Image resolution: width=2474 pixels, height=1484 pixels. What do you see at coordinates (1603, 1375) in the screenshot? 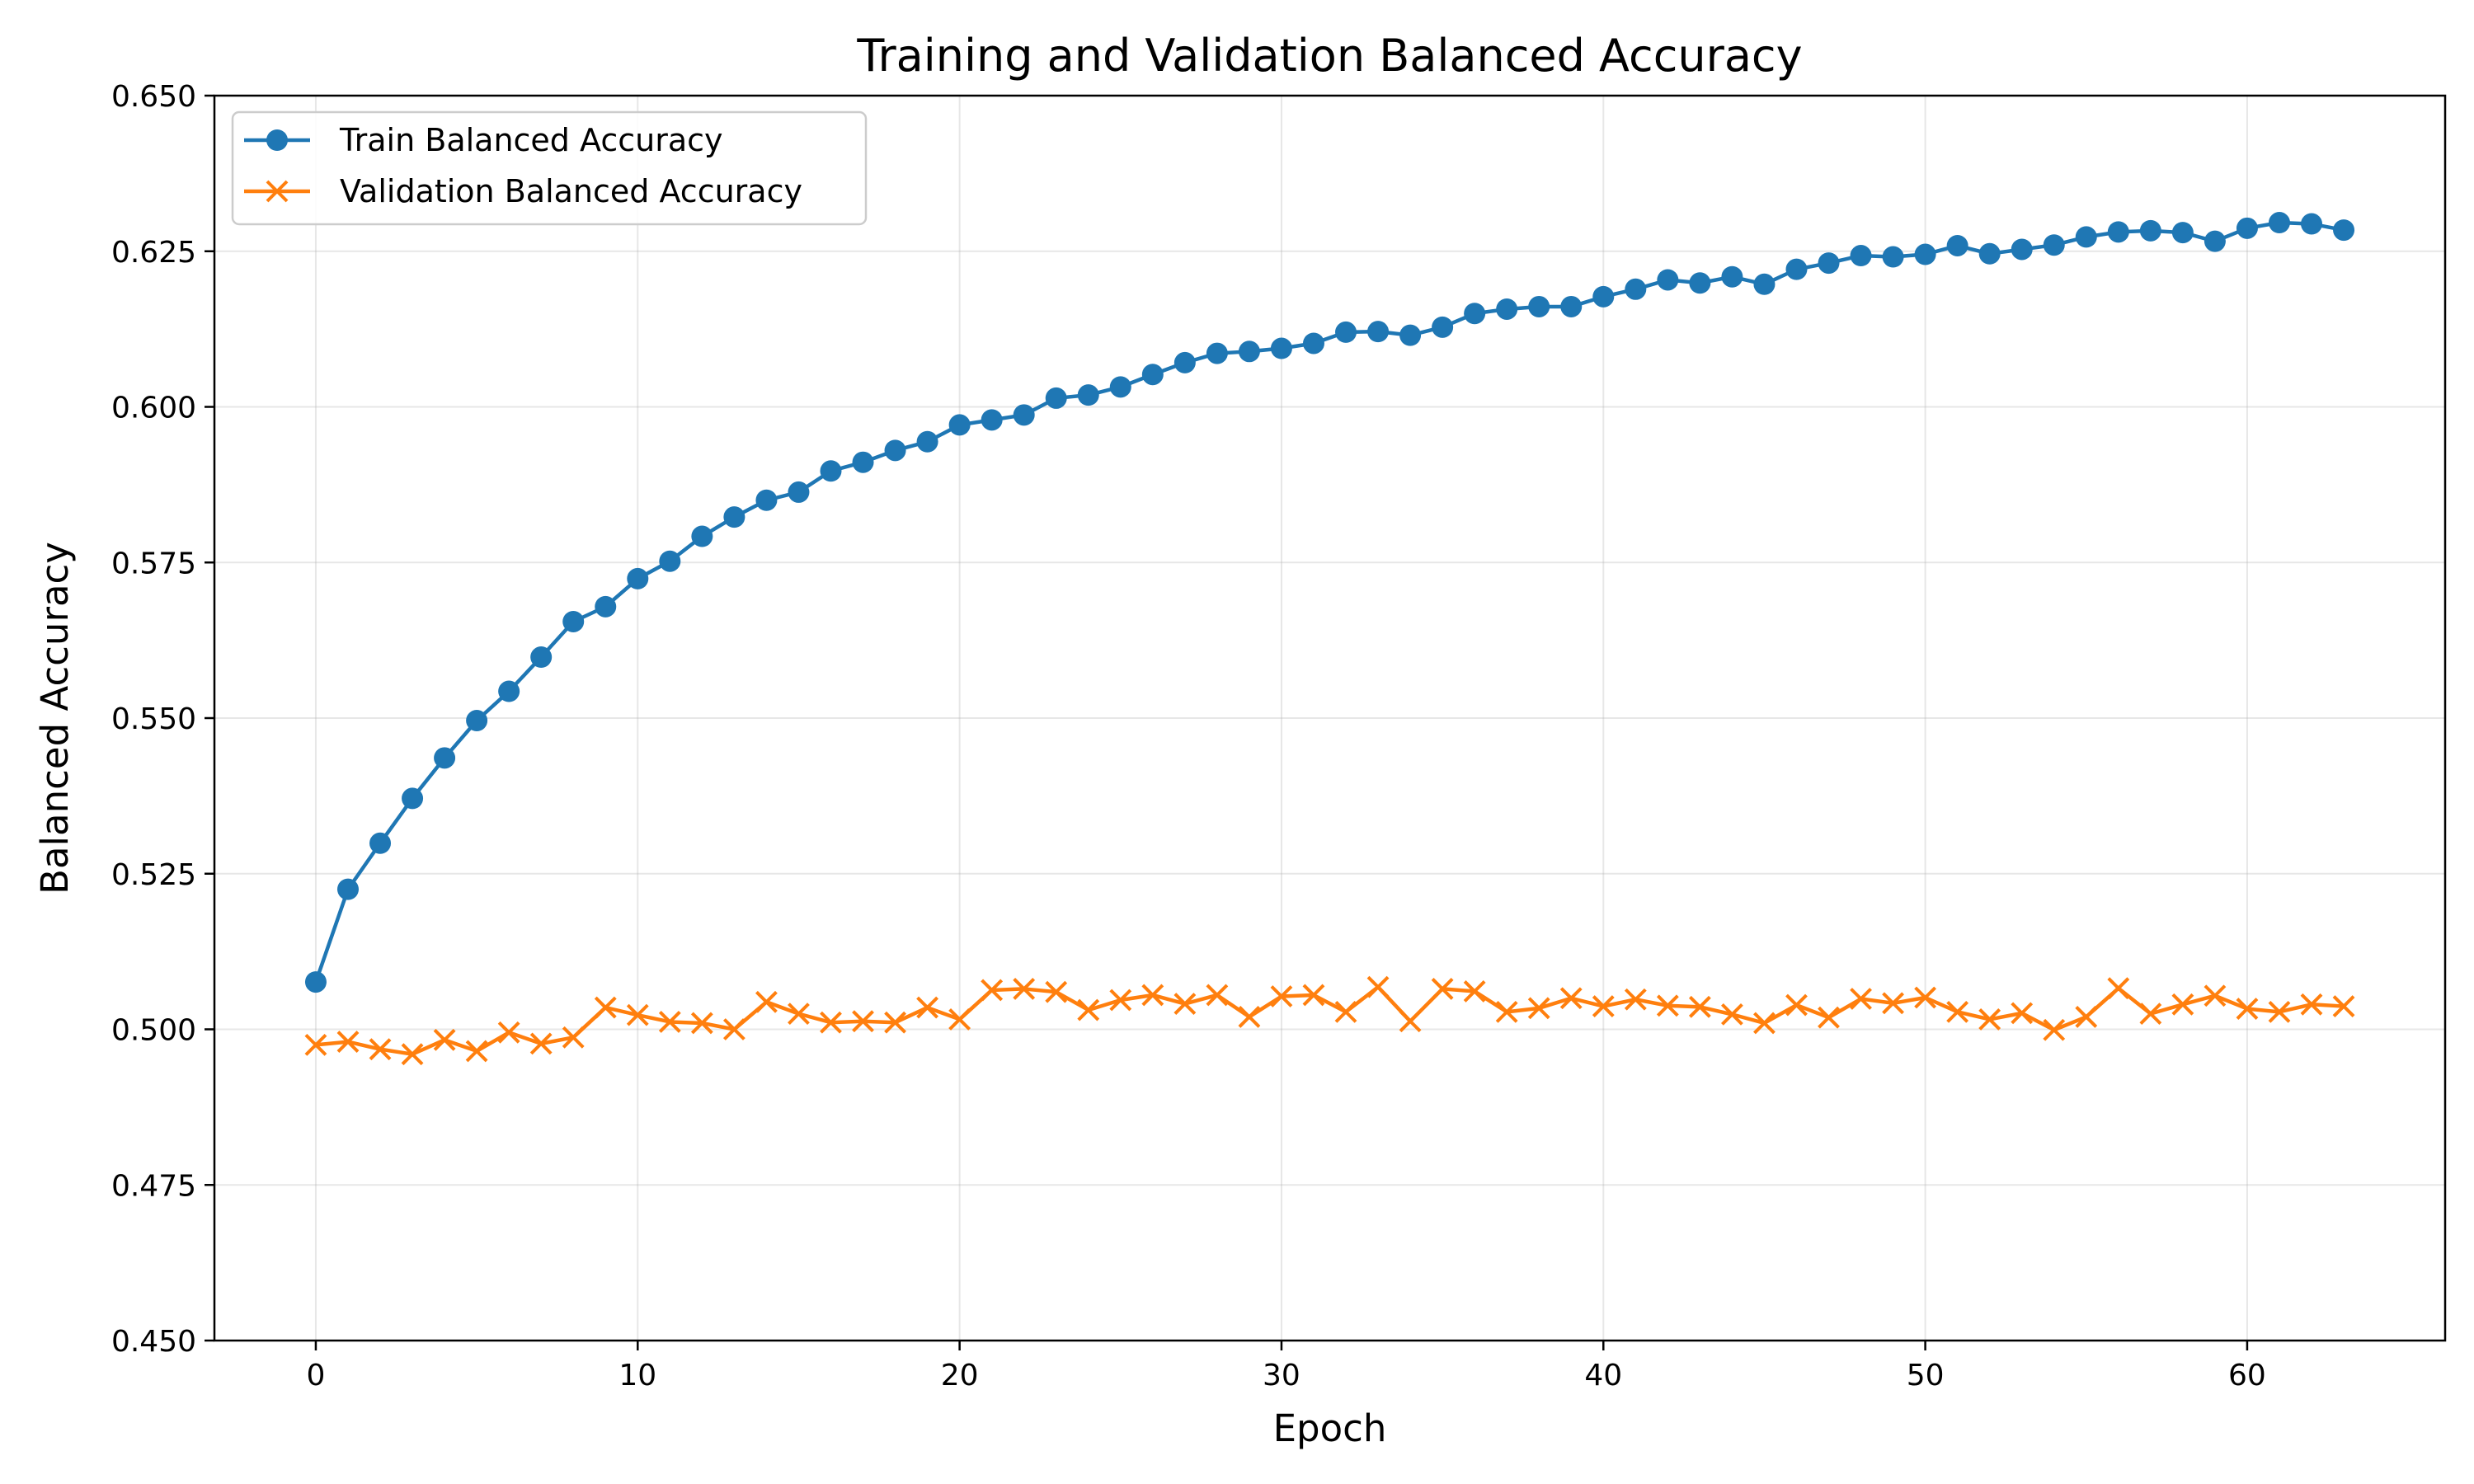
I see `x-tick-label: 40` at bounding box center [1603, 1375].